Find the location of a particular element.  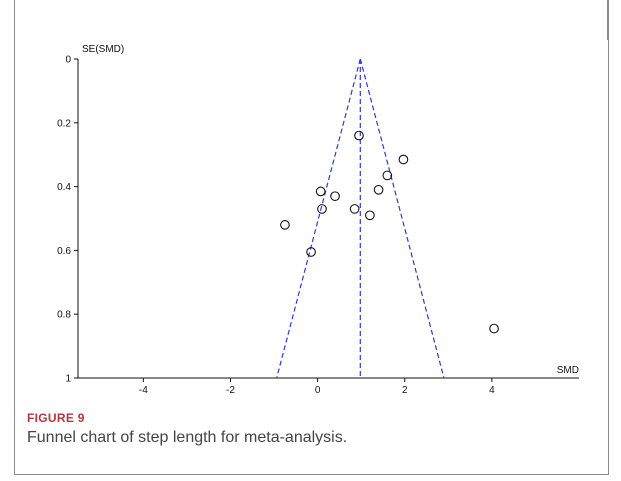

y-tick-label: 0.4 is located at coordinates (64, 187).